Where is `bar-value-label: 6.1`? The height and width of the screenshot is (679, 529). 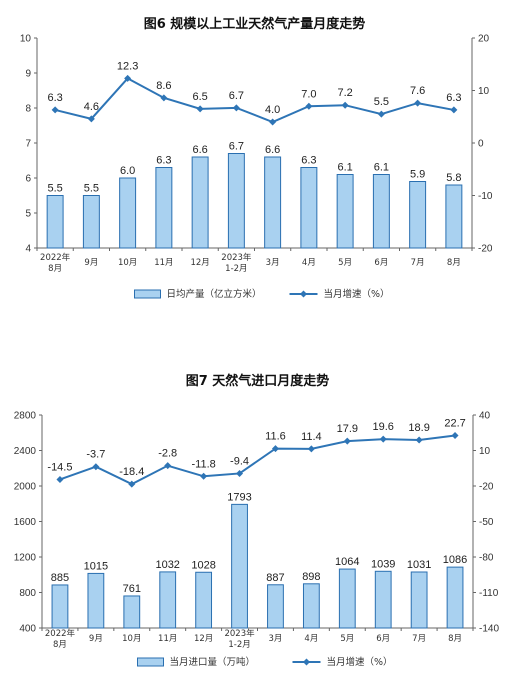
bar-value-label: 6.1 is located at coordinates (381, 168).